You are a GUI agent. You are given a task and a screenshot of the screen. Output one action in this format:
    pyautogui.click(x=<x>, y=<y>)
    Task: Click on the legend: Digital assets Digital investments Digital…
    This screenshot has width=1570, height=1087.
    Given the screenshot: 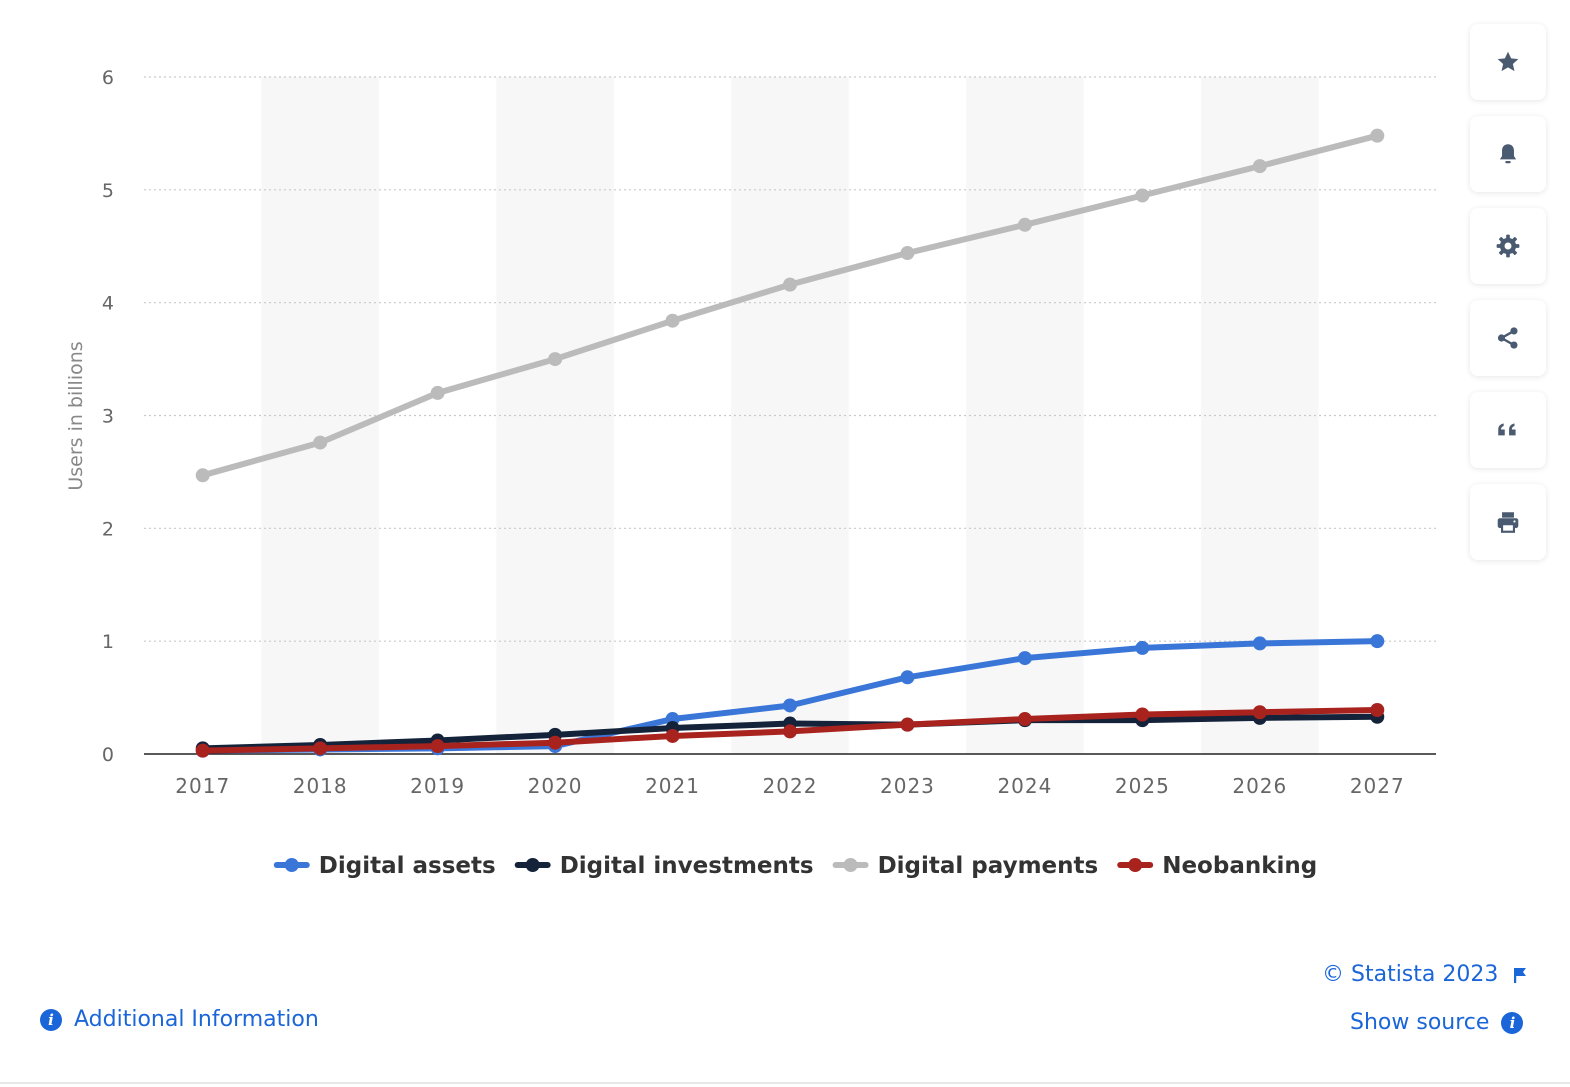 What is the action you would take?
    pyautogui.click(x=795, y=866)
    